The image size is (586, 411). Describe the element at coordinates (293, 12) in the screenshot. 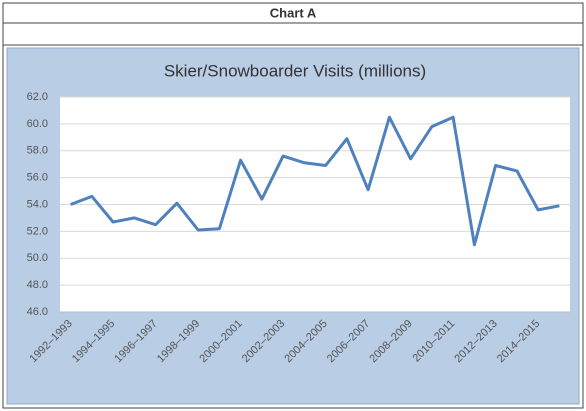

I see `header-title: Chart A` at that location.